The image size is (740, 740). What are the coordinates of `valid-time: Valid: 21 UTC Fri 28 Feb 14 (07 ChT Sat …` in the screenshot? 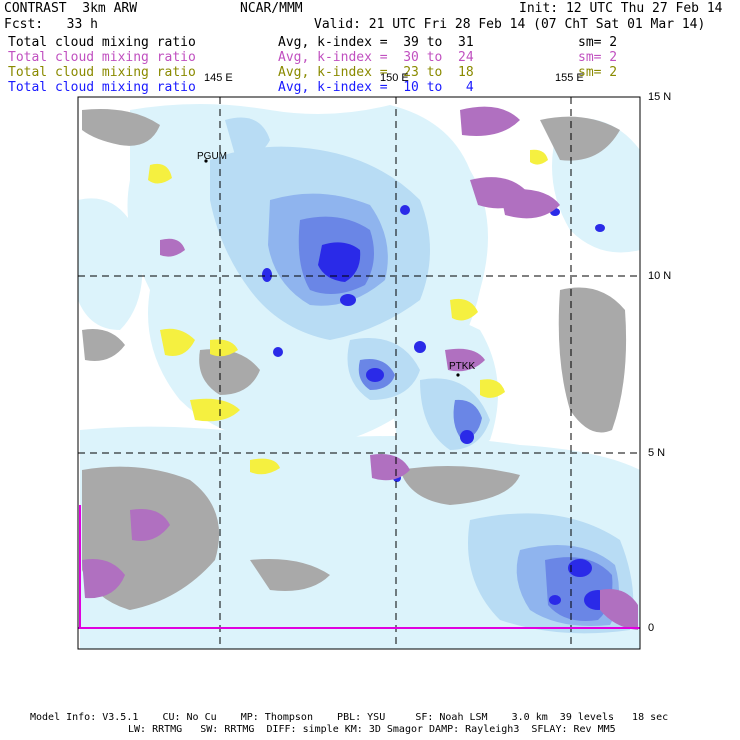 It's located at (510, 24).